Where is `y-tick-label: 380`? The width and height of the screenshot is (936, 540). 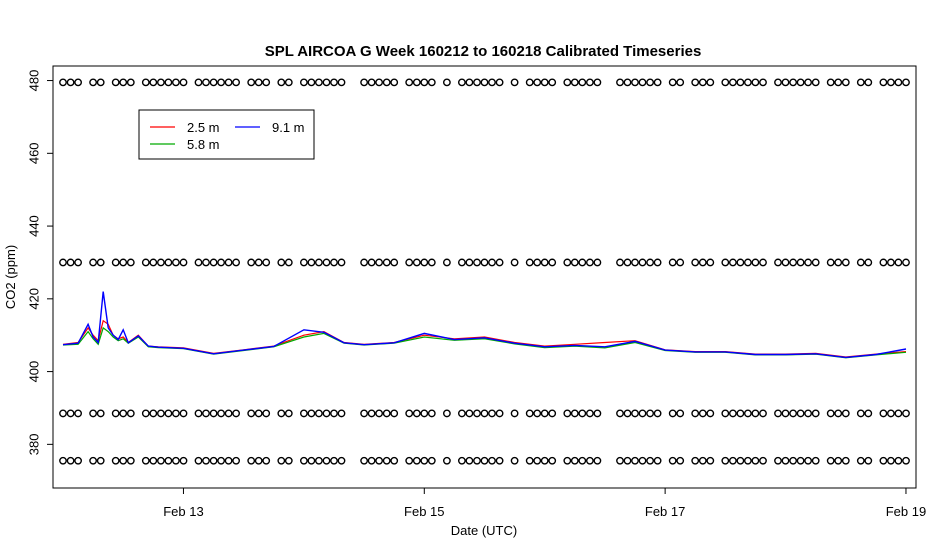
y-tick-label: 380 is located at coordinates (33, 444).